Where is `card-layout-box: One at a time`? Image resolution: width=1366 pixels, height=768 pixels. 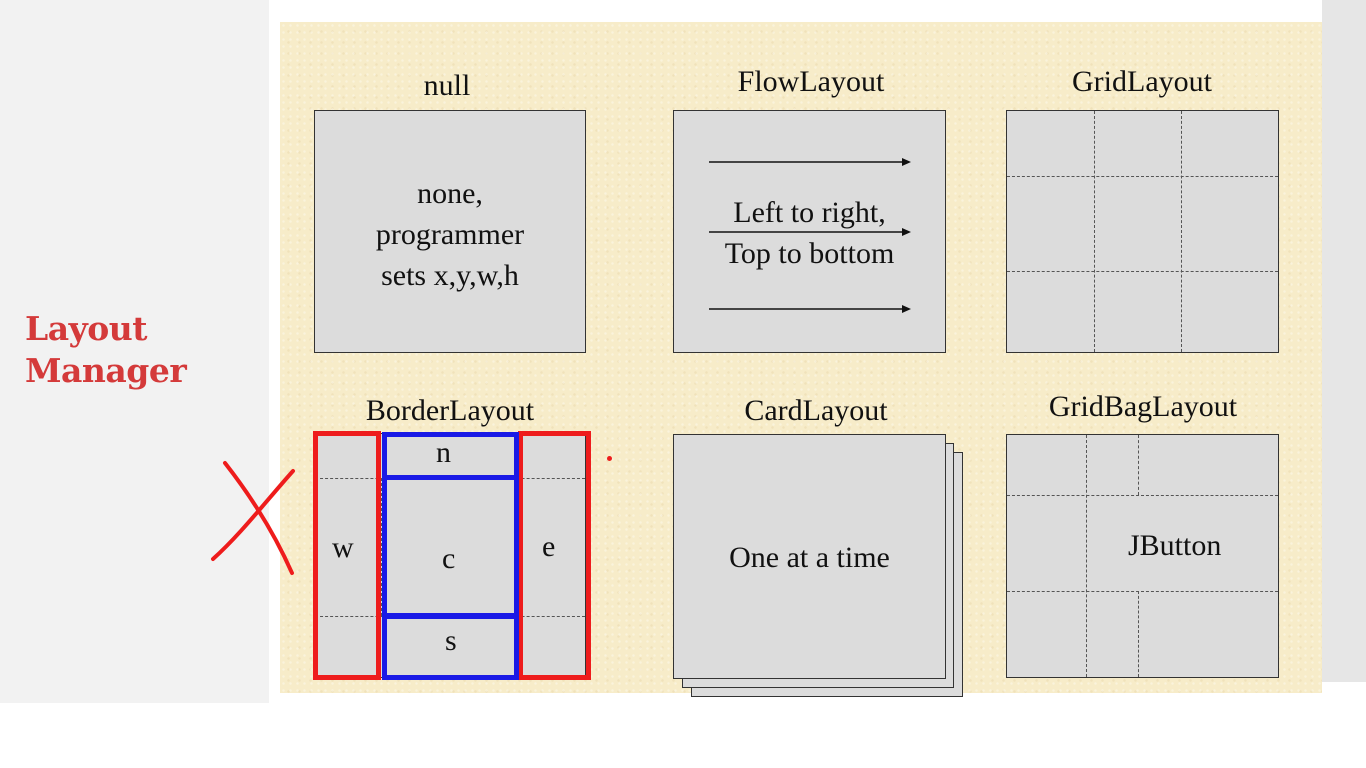
card-layout-box: One at a time is located at coordinates (809, 556).